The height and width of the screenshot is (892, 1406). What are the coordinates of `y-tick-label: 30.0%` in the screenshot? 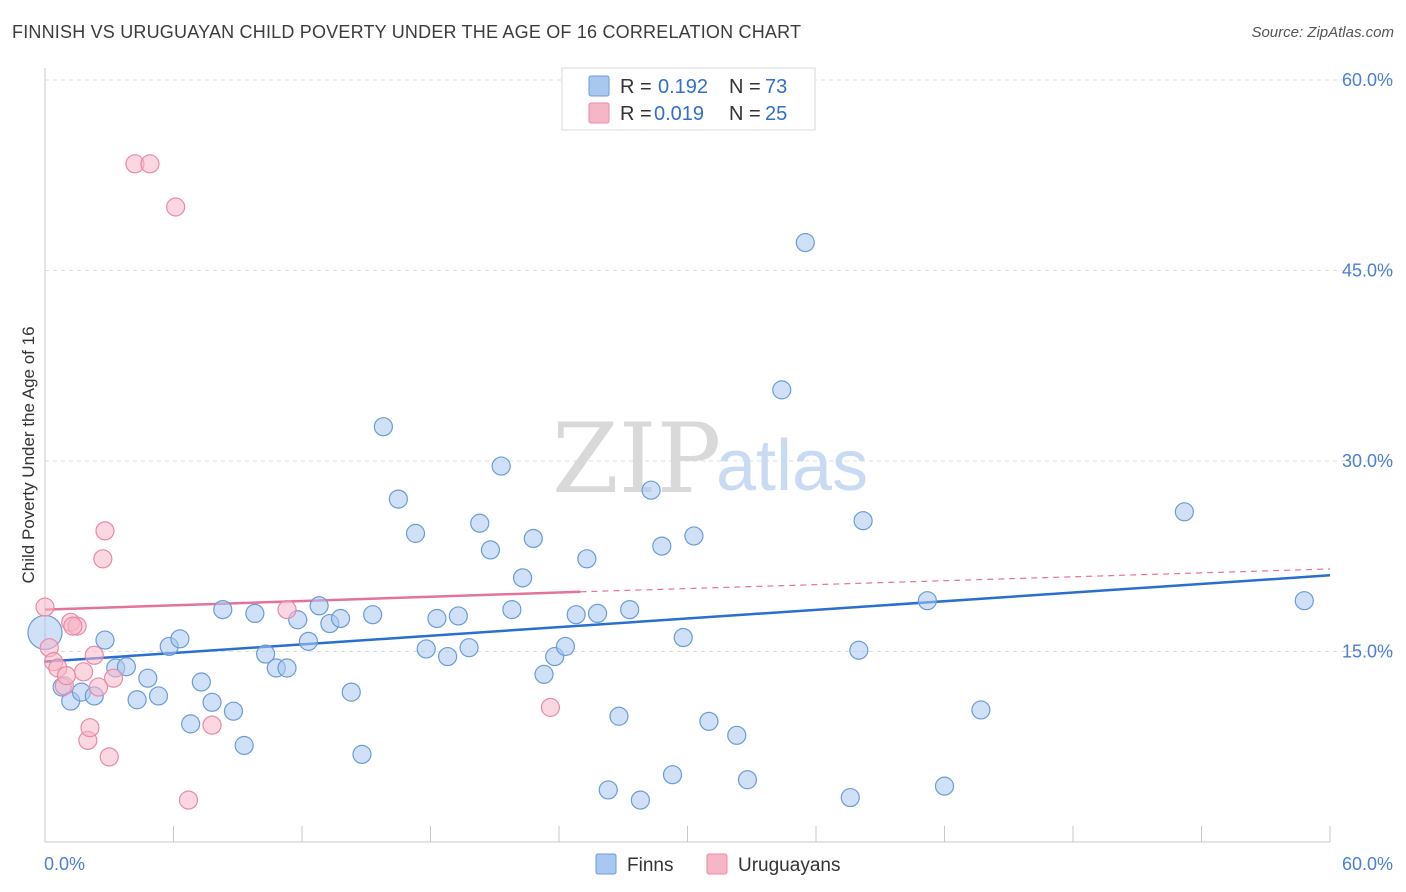 It's located at (1367, 461).